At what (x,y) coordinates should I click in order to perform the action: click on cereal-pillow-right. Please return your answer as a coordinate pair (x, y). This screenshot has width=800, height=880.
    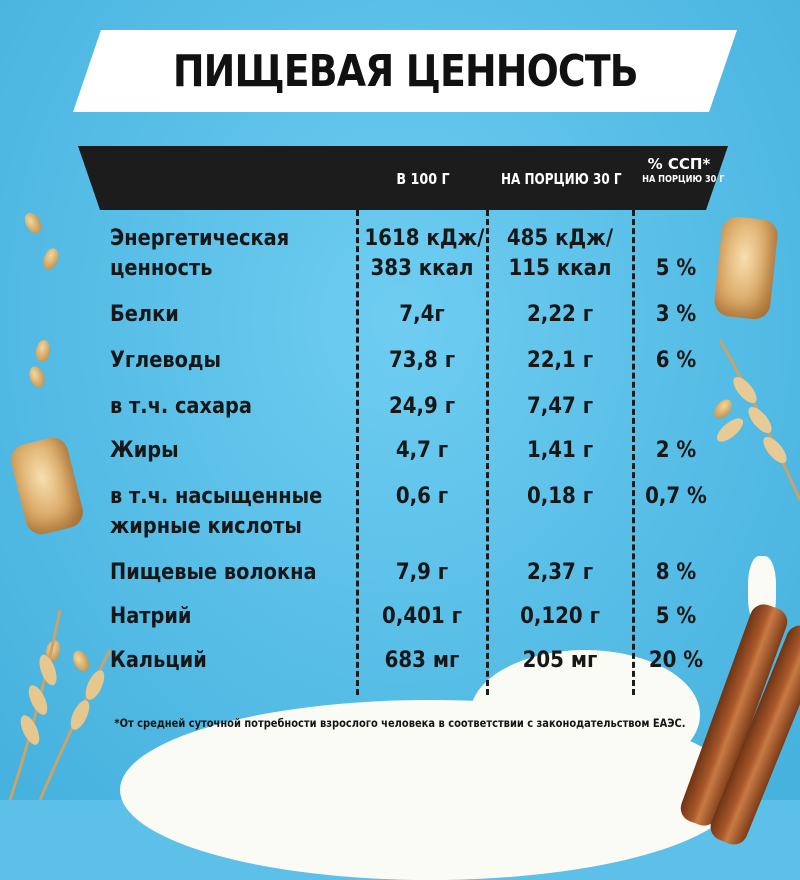
    Looking at the image, I should click on (746, 268).